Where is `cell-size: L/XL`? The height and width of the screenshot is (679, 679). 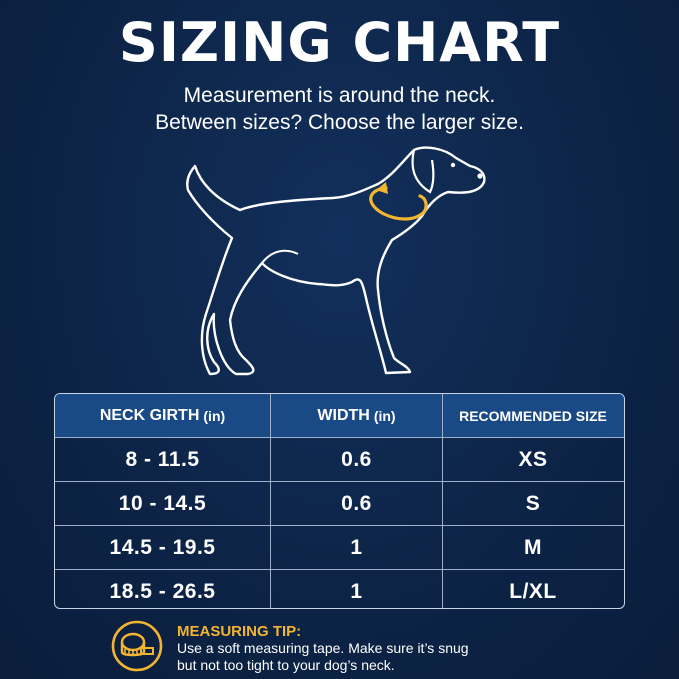
cell-size: L/XL is located at coordinates (532, 589).